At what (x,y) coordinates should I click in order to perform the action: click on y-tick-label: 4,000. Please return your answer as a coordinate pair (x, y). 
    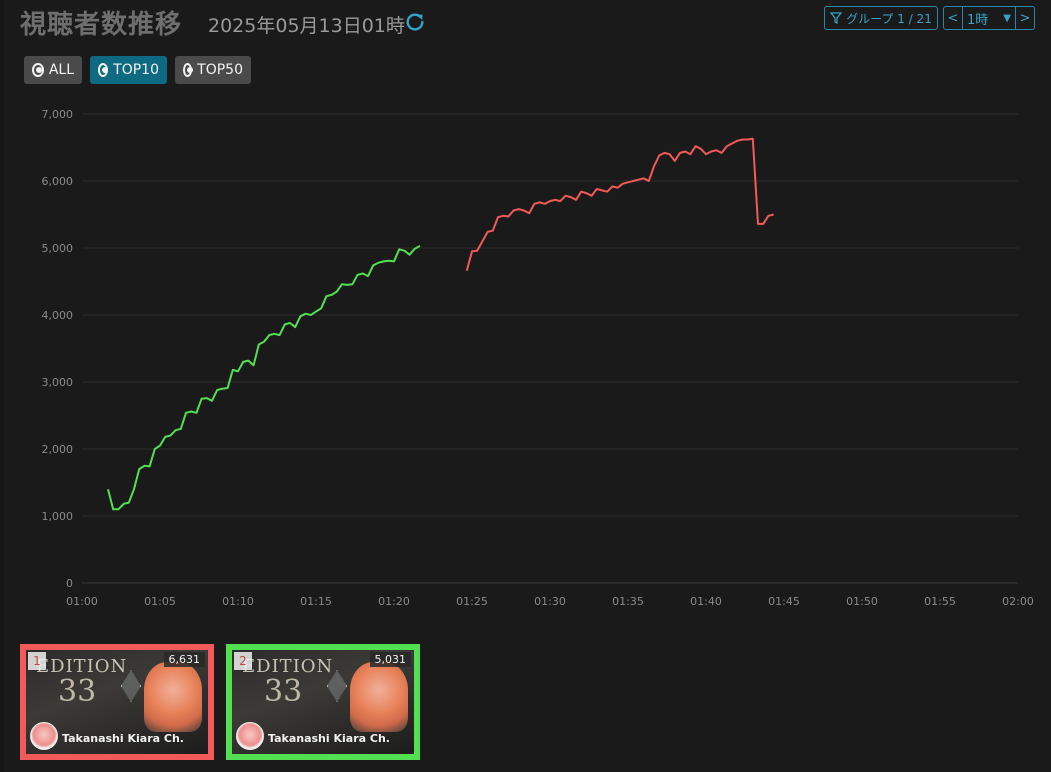
    Looking at the image, I should click on (58, 315).